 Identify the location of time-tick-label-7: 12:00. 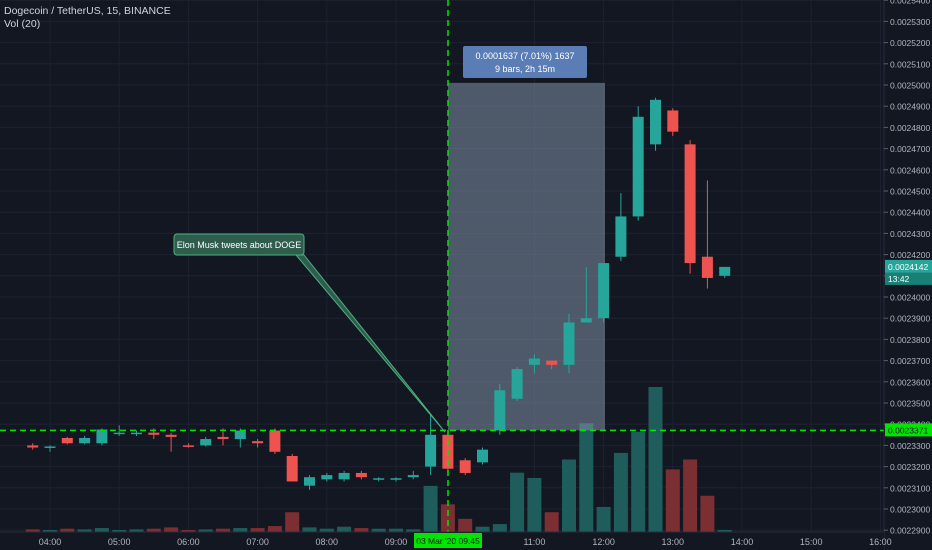
(603, 542).